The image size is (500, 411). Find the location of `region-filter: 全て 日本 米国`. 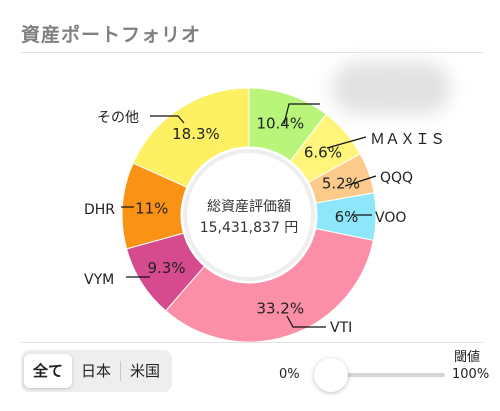

region-filter: 全て 日本 米国 is located at coordinates (97, 371).